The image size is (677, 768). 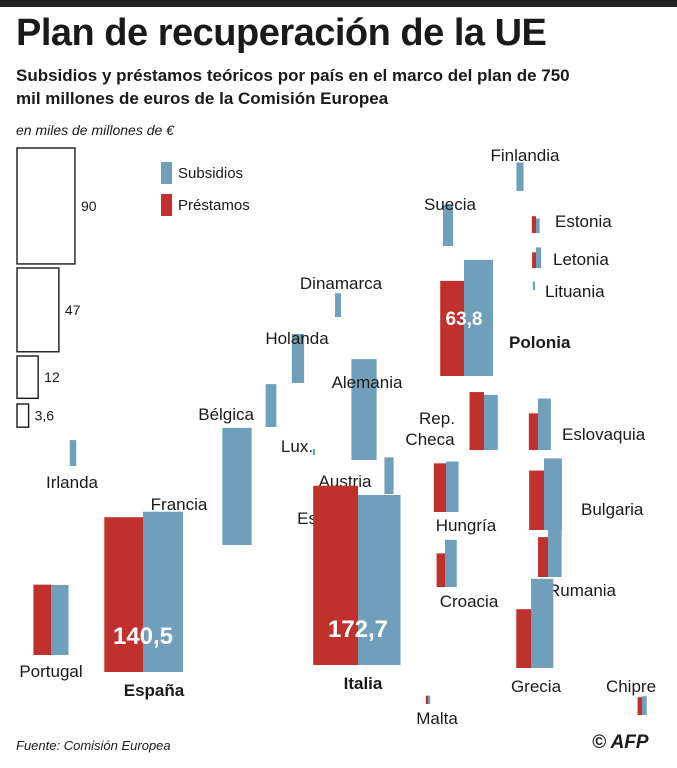 I want to click on country-label-francia: Francia, so click(x=179, y=504).